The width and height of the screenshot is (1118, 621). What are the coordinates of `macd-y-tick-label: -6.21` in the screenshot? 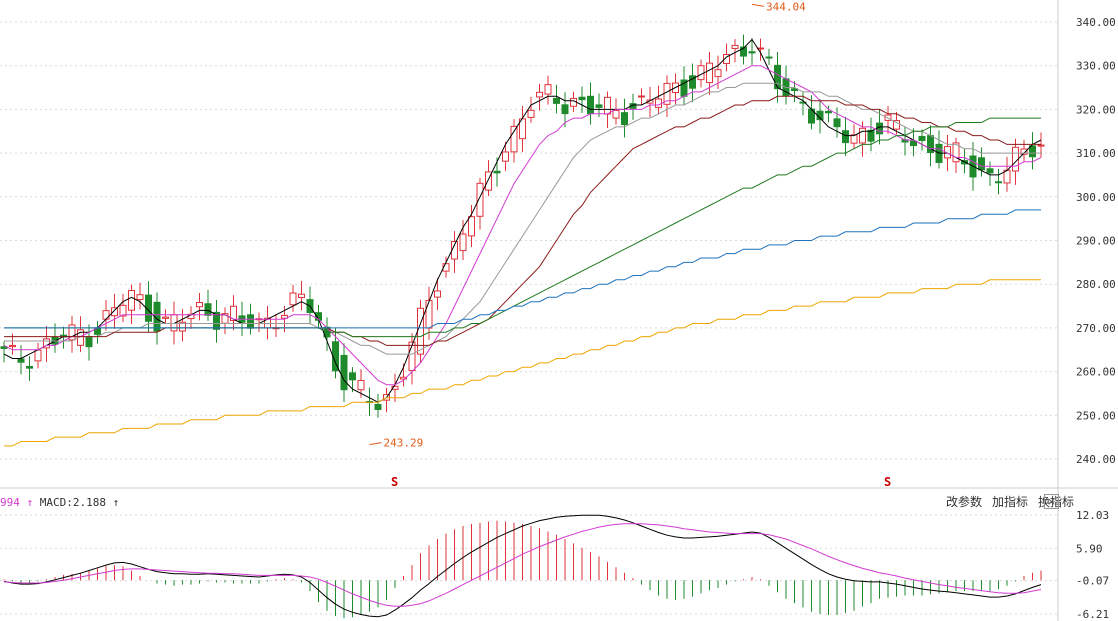 It's located at (1092, 614).